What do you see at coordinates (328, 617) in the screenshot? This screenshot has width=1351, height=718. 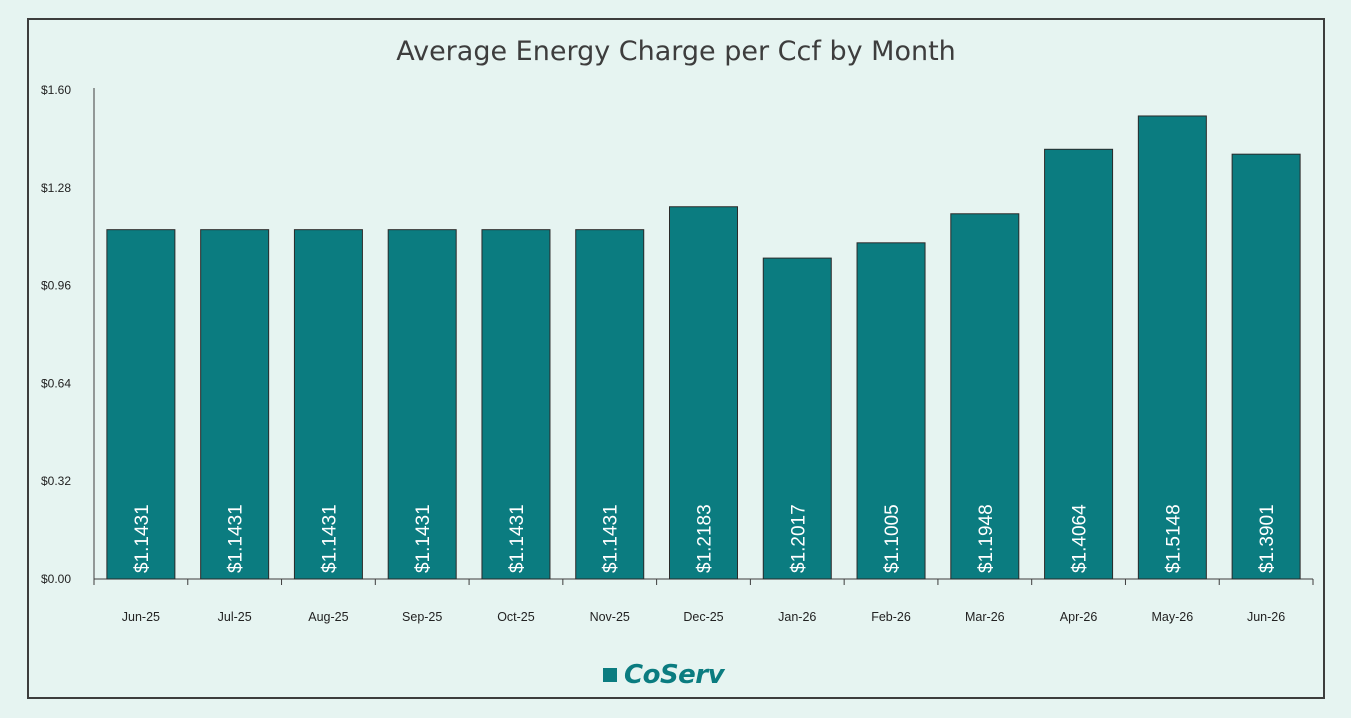 I see `x-tick-label: Aug-25` at bounding box center [328, 617].